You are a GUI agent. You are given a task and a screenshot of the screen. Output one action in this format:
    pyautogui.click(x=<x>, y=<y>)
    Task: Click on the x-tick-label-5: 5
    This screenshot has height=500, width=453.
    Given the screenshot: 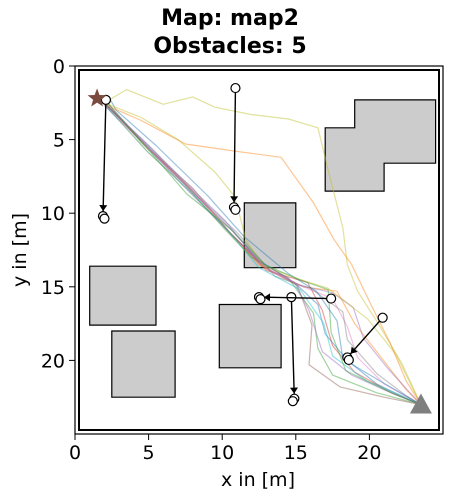 What is the action you would take?
    pyautogui.click(x=149, y=453)
    